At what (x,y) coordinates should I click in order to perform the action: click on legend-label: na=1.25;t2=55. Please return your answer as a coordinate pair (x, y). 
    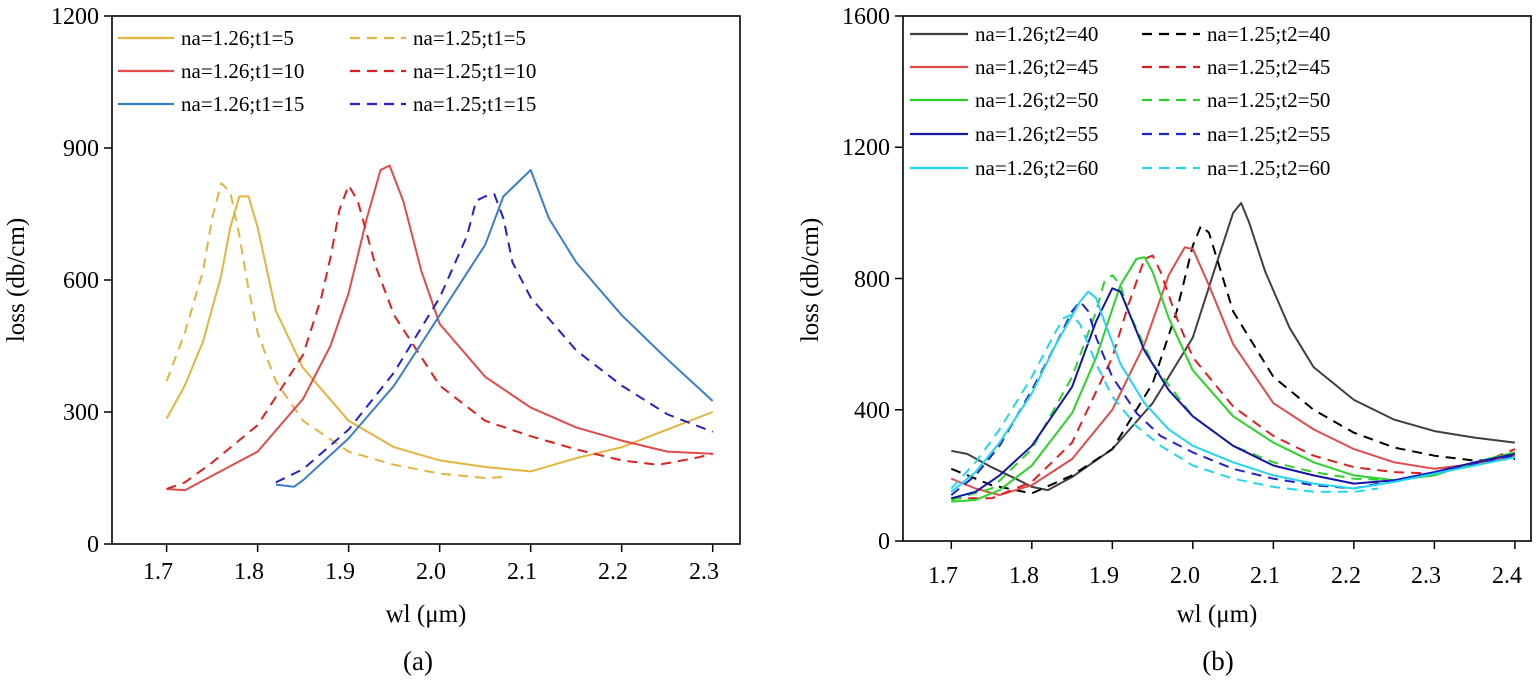
    Looking at the image, I should click on (1268, 134).